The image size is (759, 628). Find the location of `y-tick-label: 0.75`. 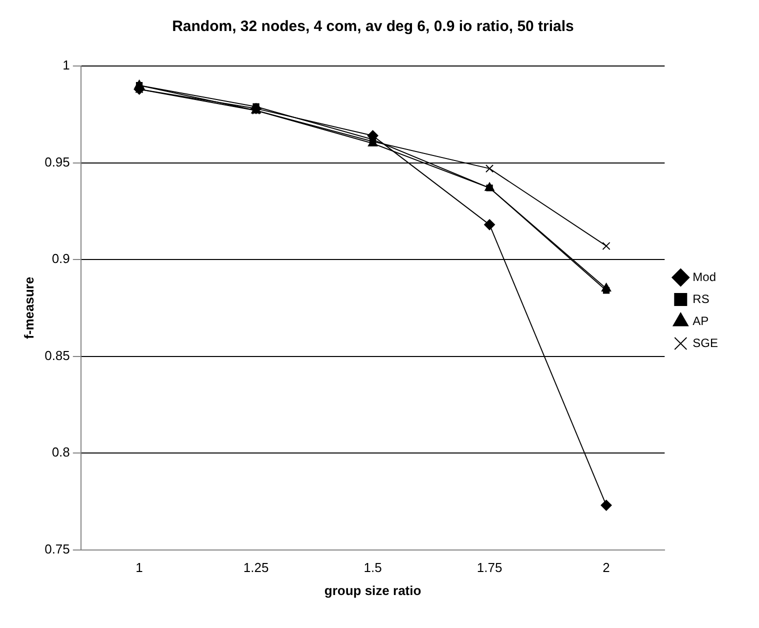

y-tick-label: 0.75 is located at coordinates (57, 548).